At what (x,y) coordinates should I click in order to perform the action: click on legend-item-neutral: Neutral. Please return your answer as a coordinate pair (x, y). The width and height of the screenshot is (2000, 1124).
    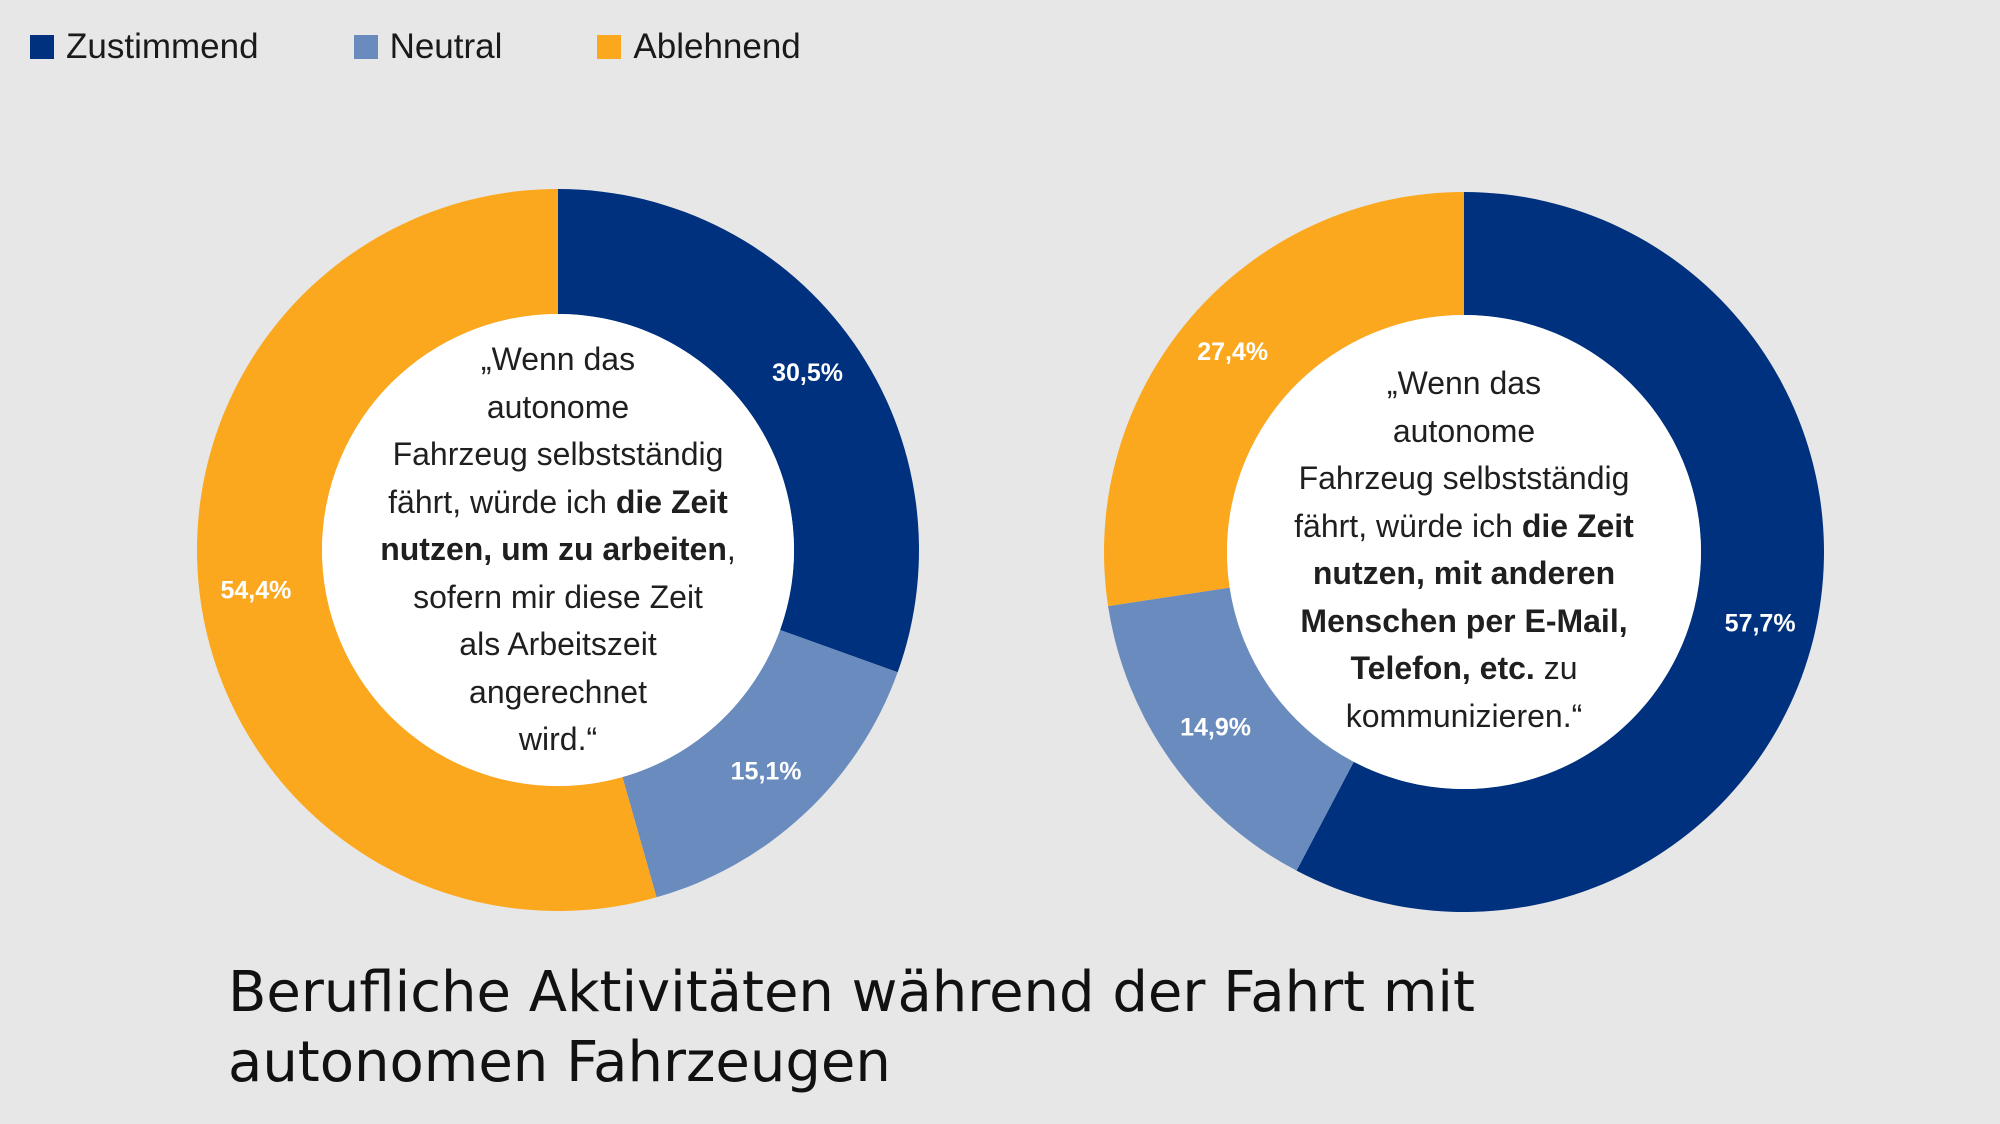
    Looking at the image, I should click on (428, 47).